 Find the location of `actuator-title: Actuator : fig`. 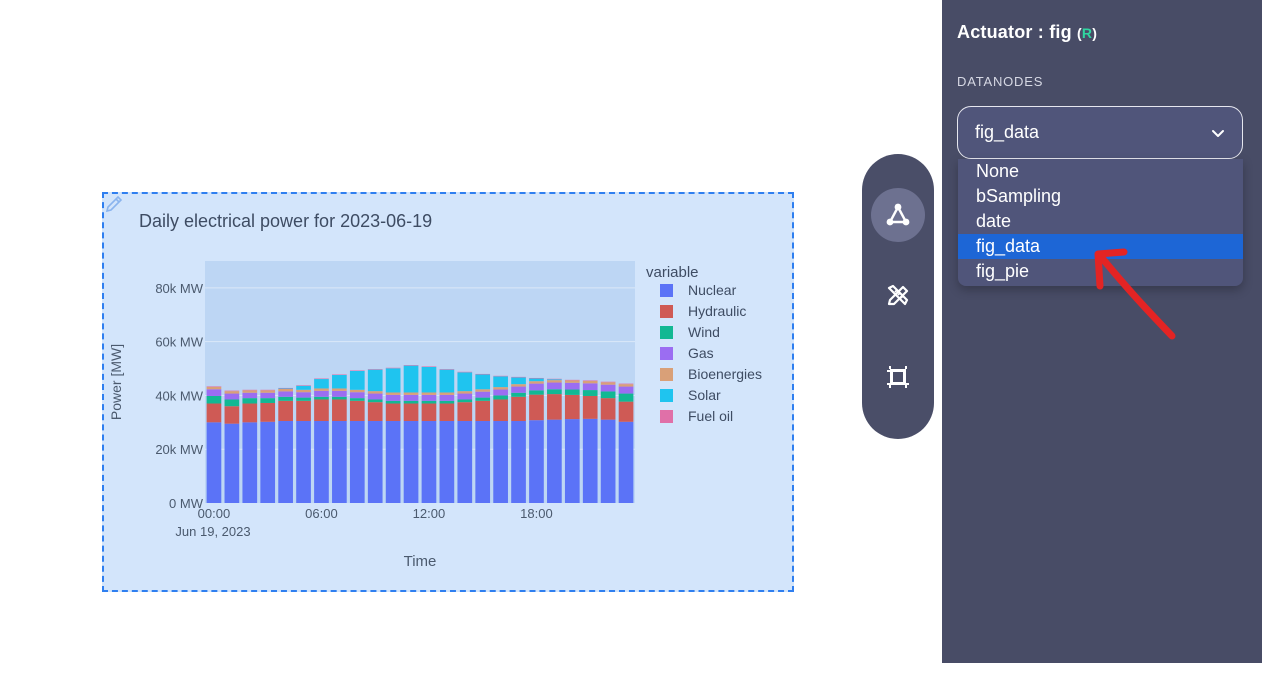

actuator-title: Actuator : fig is located at coordinates (1014, 32).